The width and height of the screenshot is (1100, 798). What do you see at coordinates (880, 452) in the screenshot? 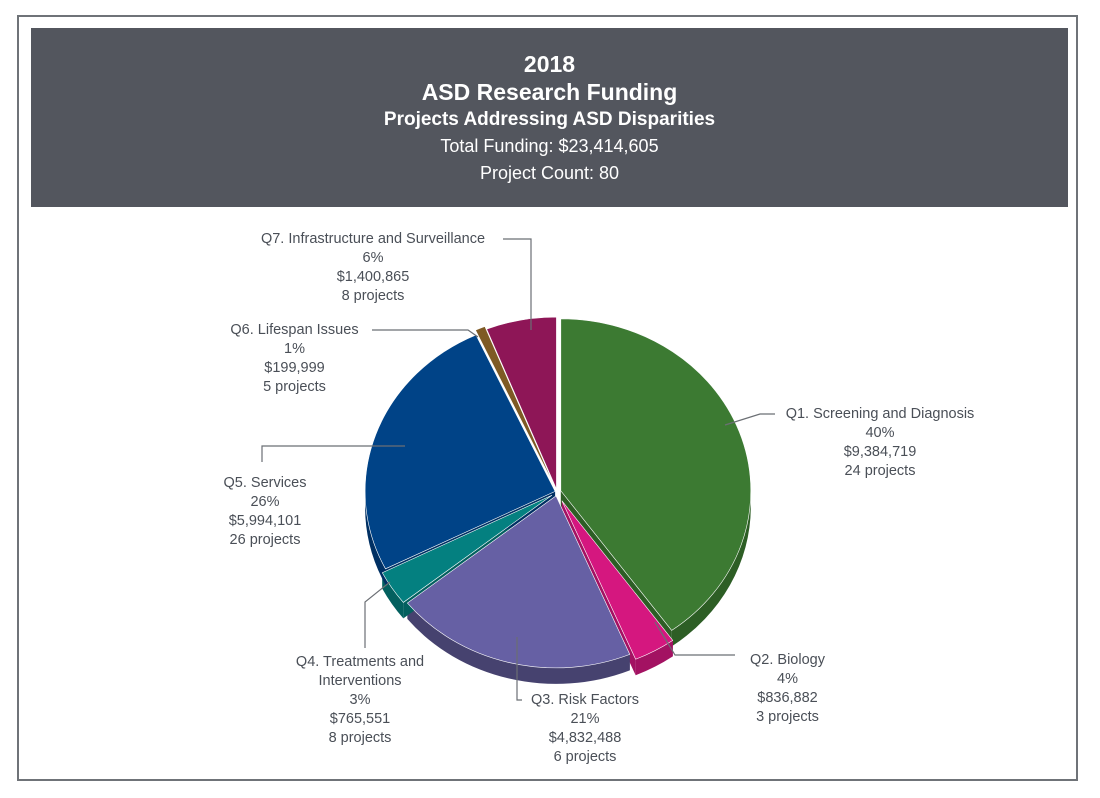
I see `slice-amount: $9,384,719` at bounding box center [880, 452].